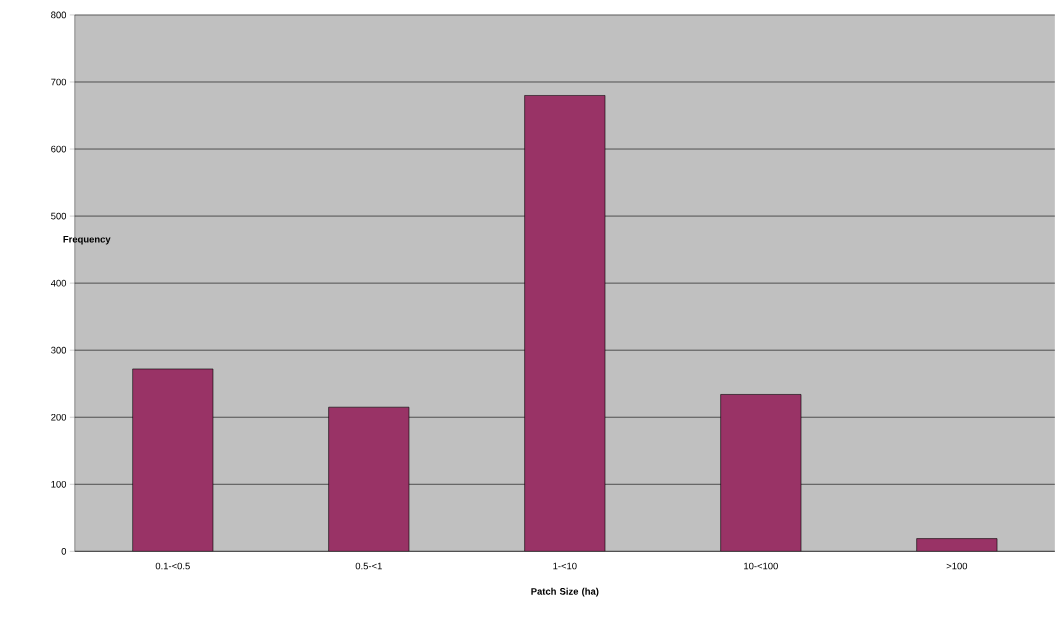 Image resolution: width=1058 pixels, height=628 pixels. Describe the element at coordinates (957, 566) in the screenshot. I see `x-tick-label: >100` at that location.